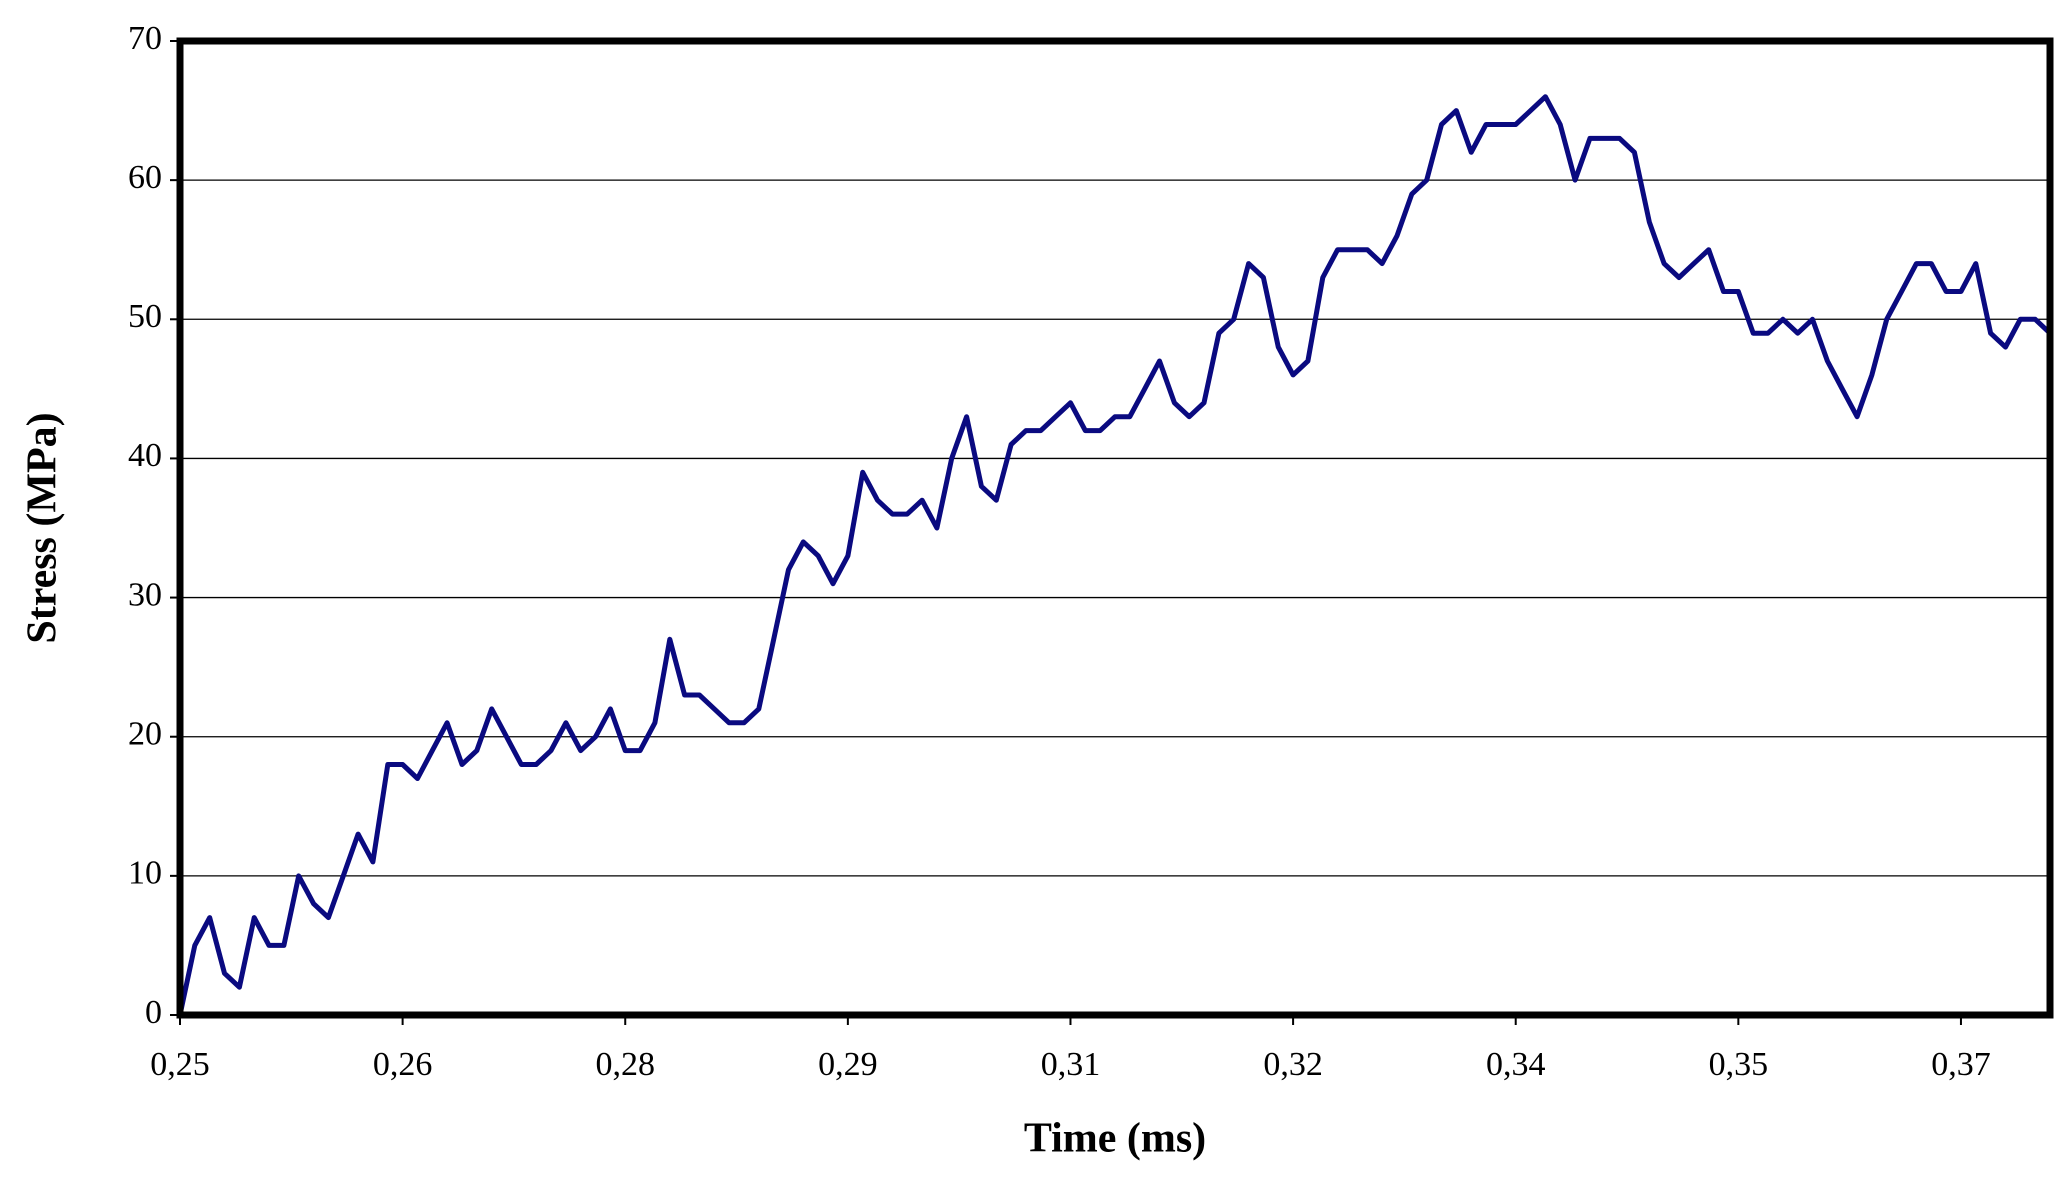 This screenshot has height=1186, width=2067. I want to click on y-tick-label: 30, so click(145, 594).